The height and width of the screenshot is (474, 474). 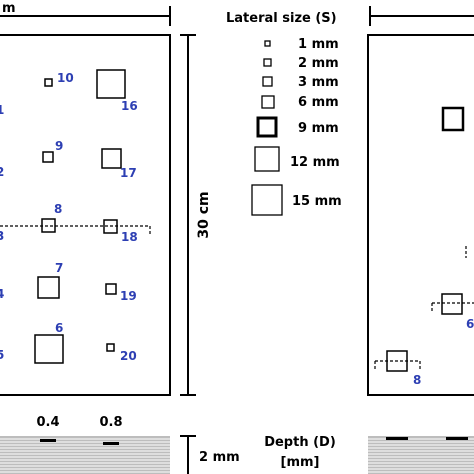 I want to click on depth-tick-0: 0.4, so click(x=47, y=422).